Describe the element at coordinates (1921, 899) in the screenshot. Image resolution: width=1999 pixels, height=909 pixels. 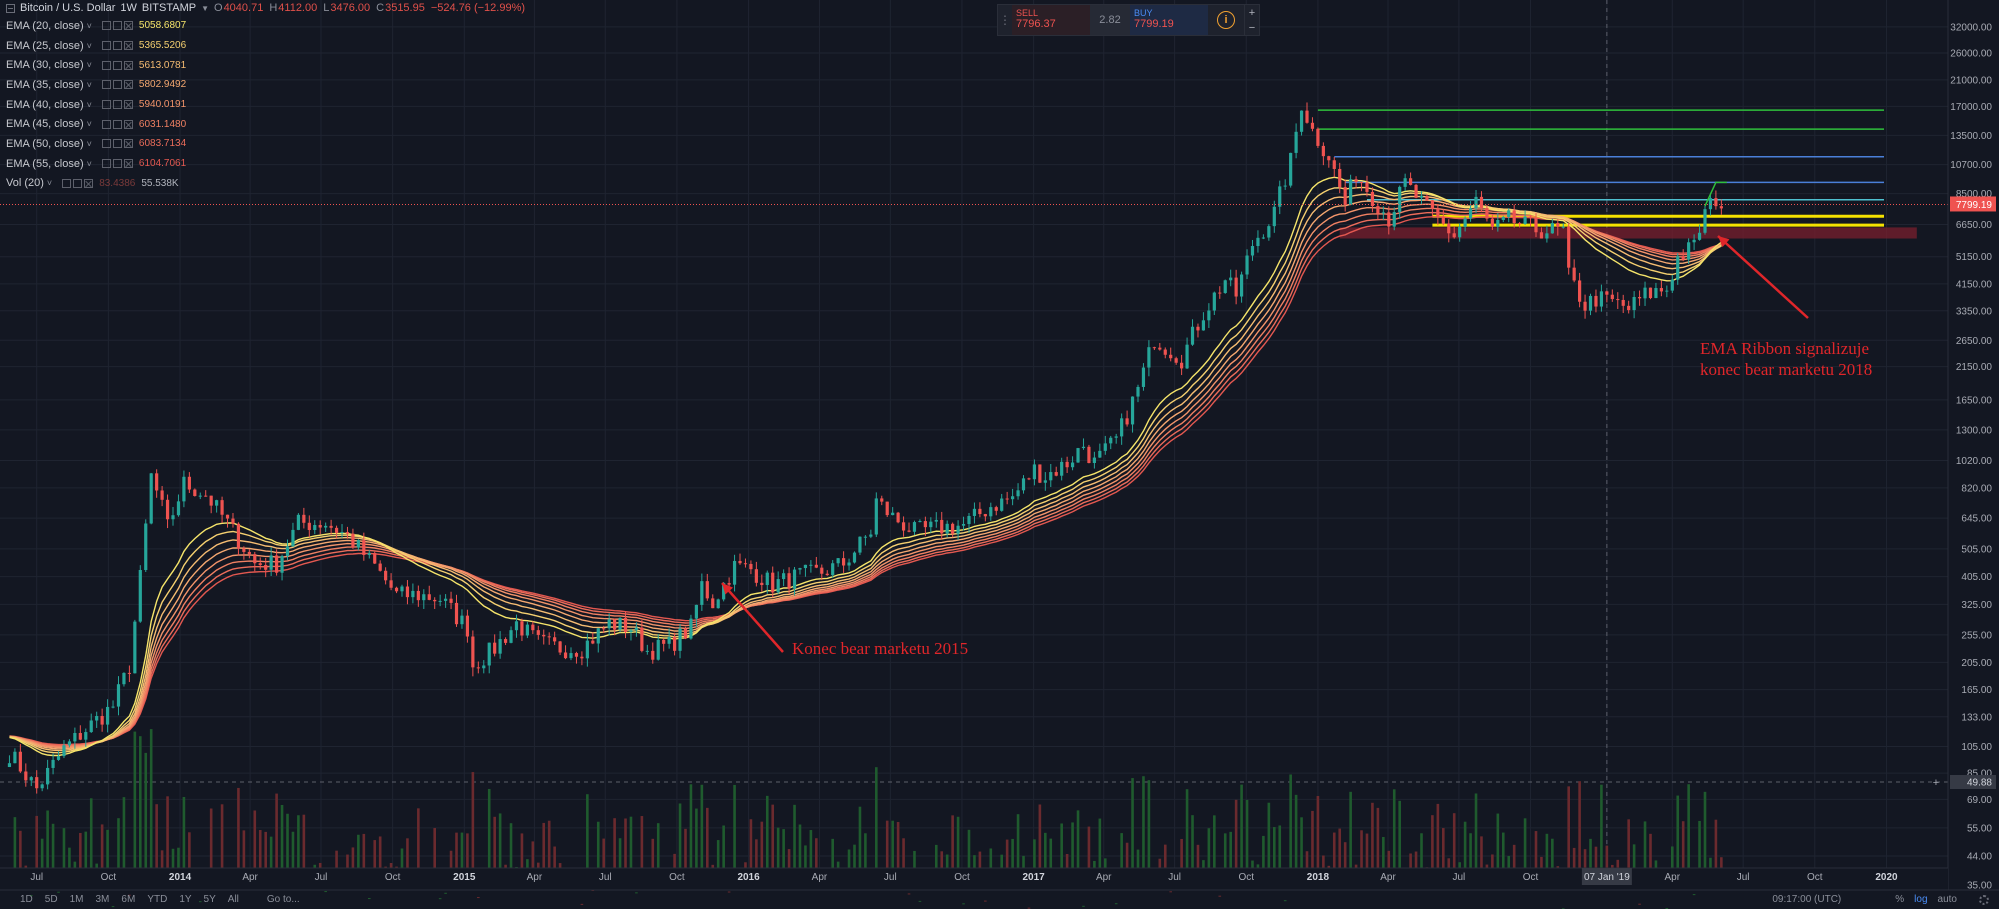
I see `log-toggle: log` at that location.